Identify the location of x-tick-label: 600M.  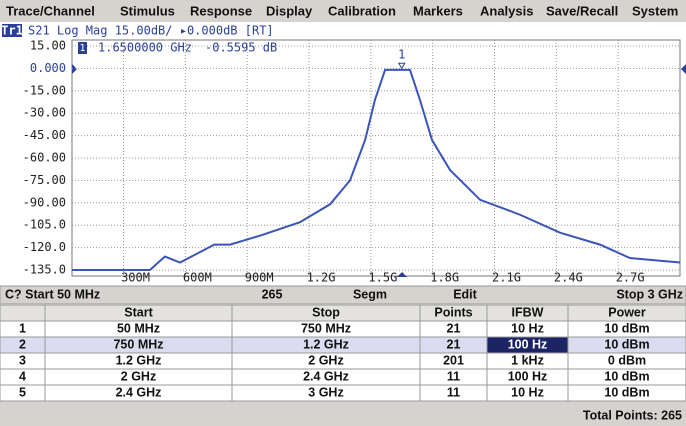
(197, 278).